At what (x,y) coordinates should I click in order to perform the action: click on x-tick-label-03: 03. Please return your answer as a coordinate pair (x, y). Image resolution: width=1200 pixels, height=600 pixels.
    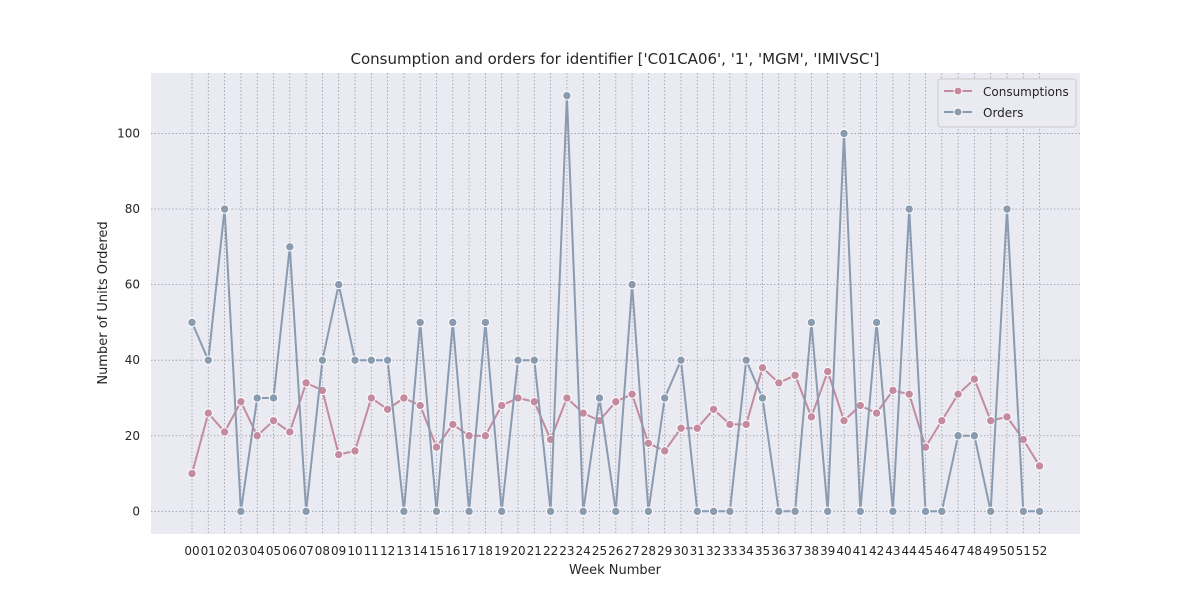
    Looking at the image, I should click on (240, 551).